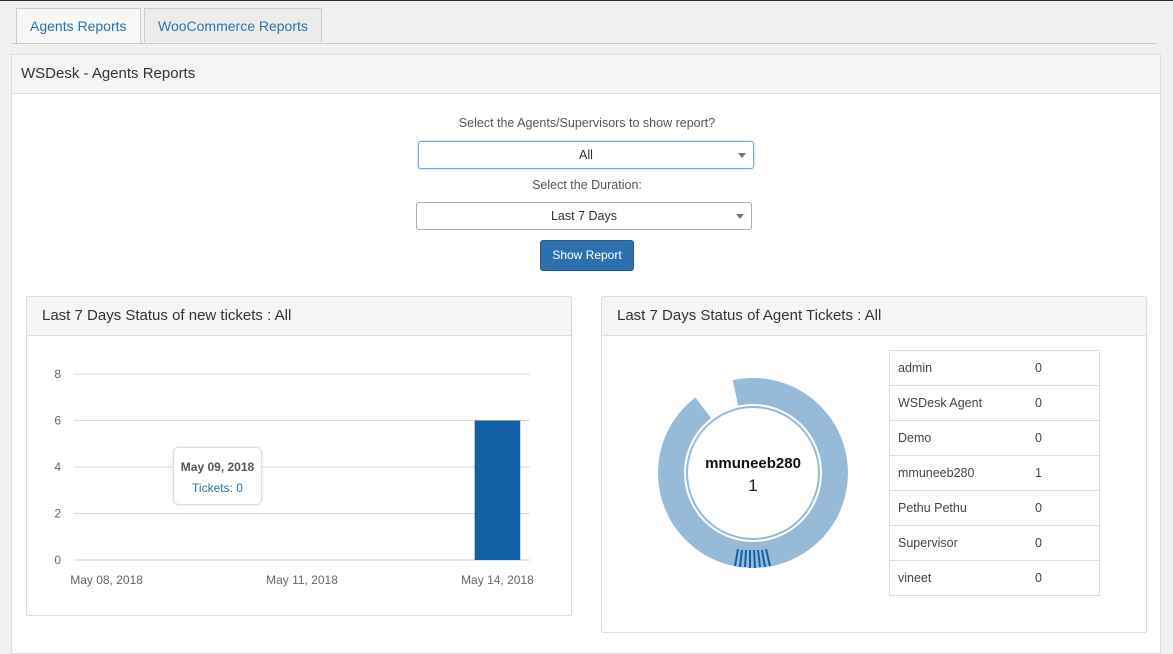 The image size is (1173, 654). Describe the element at coordinates (962, 543) in the screenshot. I see `agent-name: Supervisor` at that location.